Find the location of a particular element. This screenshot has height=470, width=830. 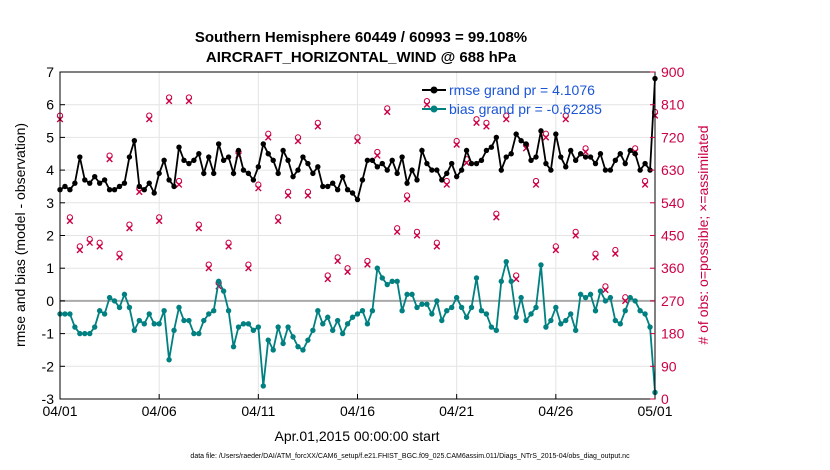

y-tick-label: -1 is located at coordinates (48, 334).